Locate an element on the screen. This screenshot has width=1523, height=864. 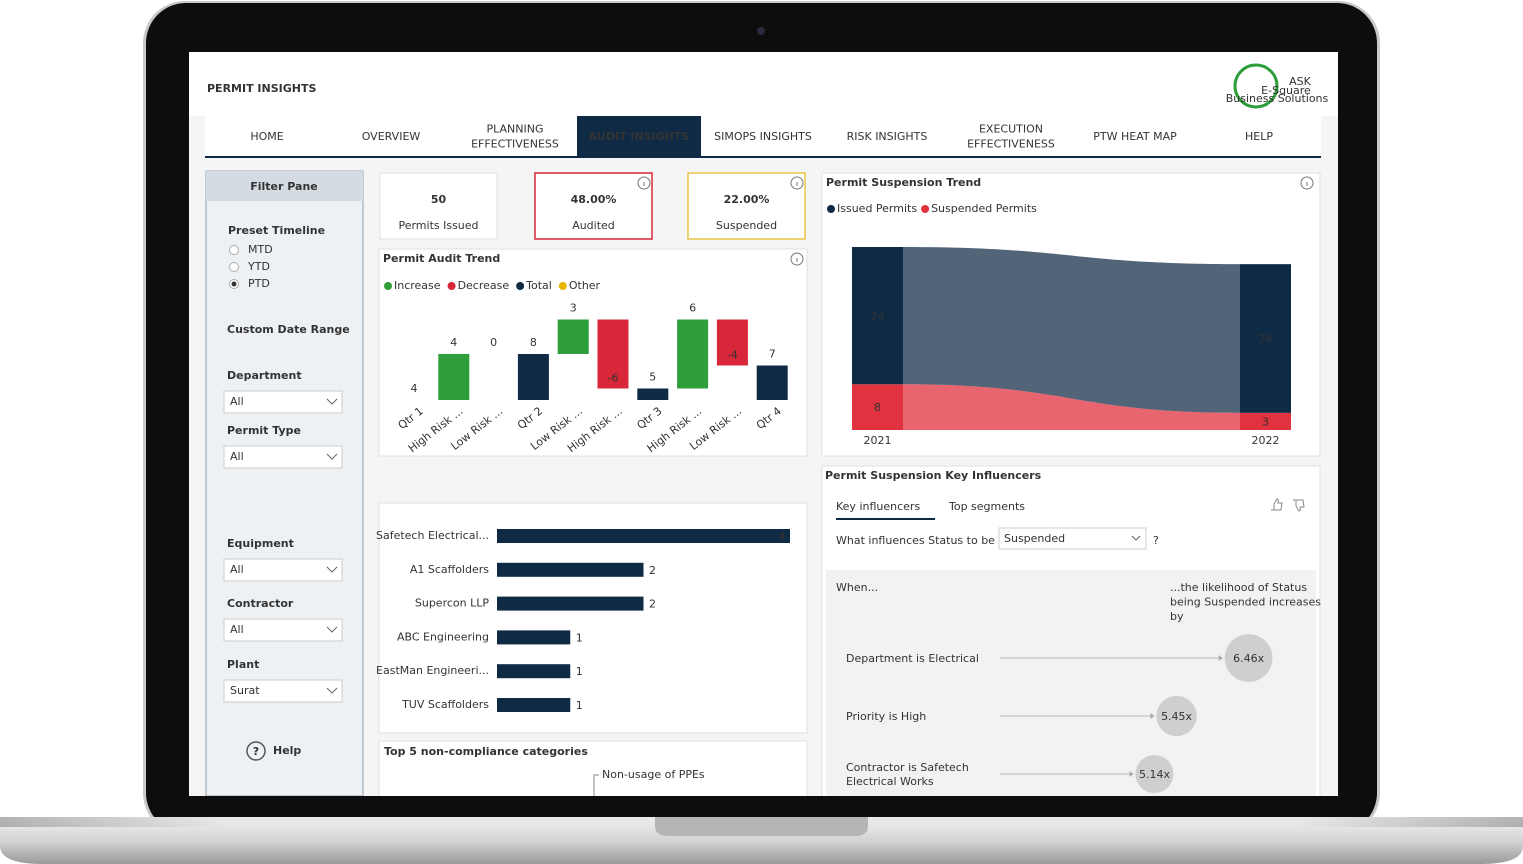
question-mark: ? is located at coordinates (1156, 540).